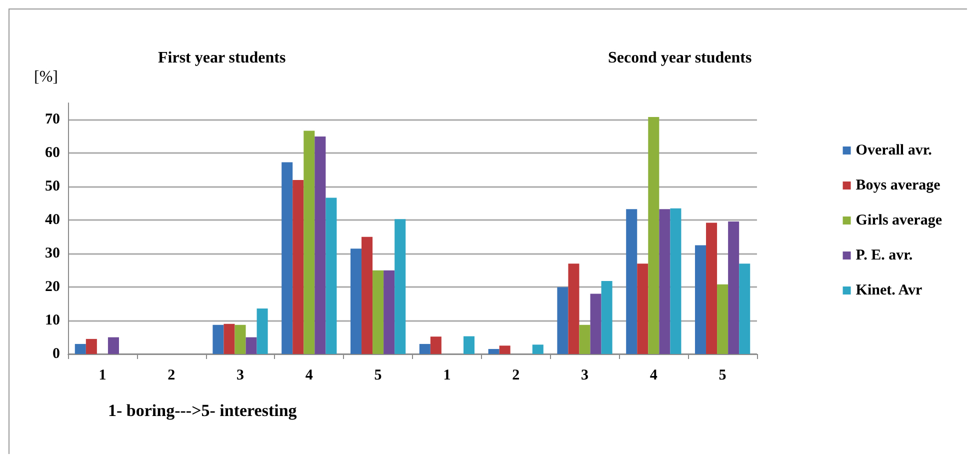  Describe the element at coordinates (203, 410) in the screenshot. I see `x-axis-title: 1- boring--->5- interesting` at that location.